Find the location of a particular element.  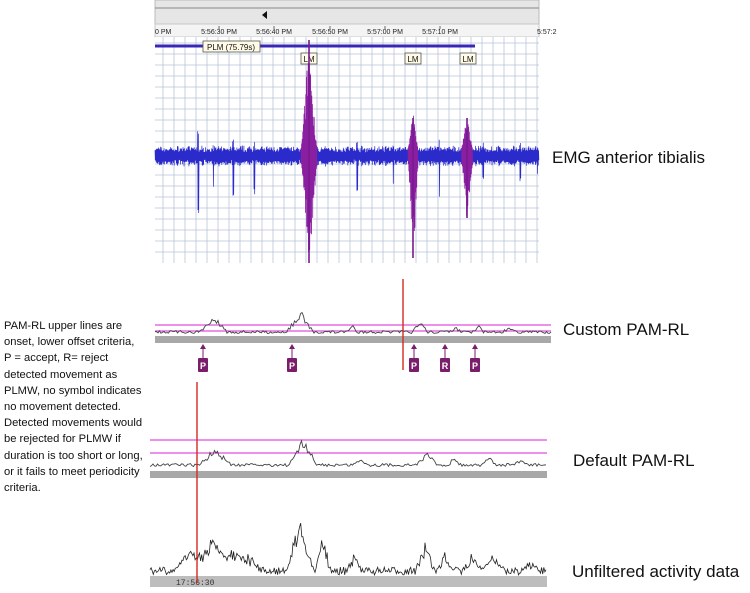

default-pamrl-caption: Default PAM-RL is located at coordinates (634, 460).